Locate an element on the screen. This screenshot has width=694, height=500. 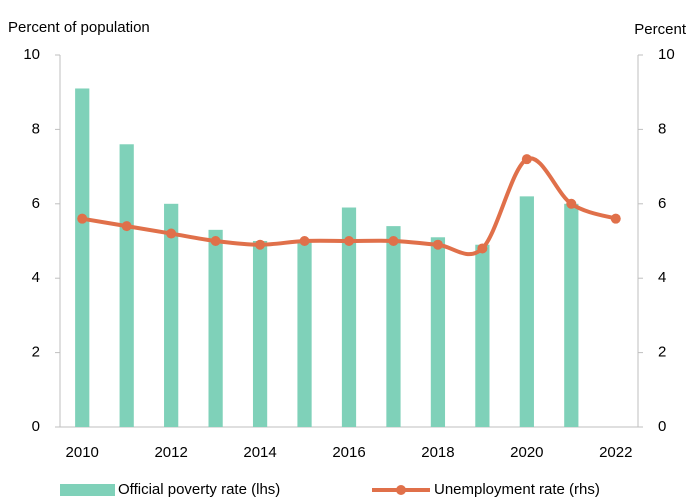
y2-tick-label: 0 is located at coordinates (662, 426).